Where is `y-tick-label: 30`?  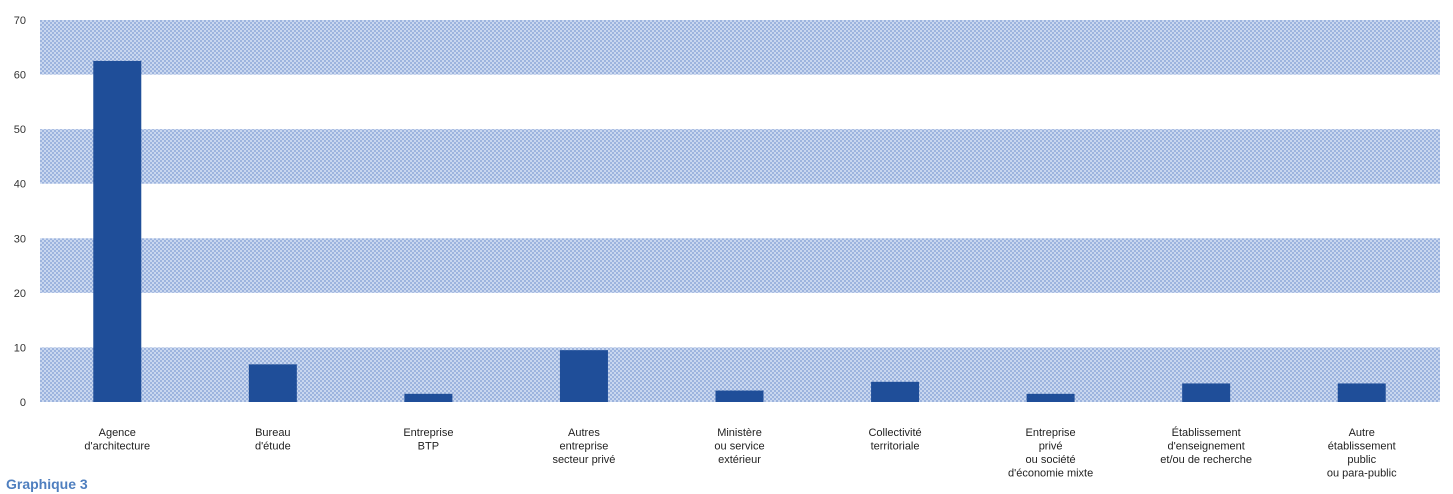 y-tick-label: 30 is located at coordinates (20, 239).